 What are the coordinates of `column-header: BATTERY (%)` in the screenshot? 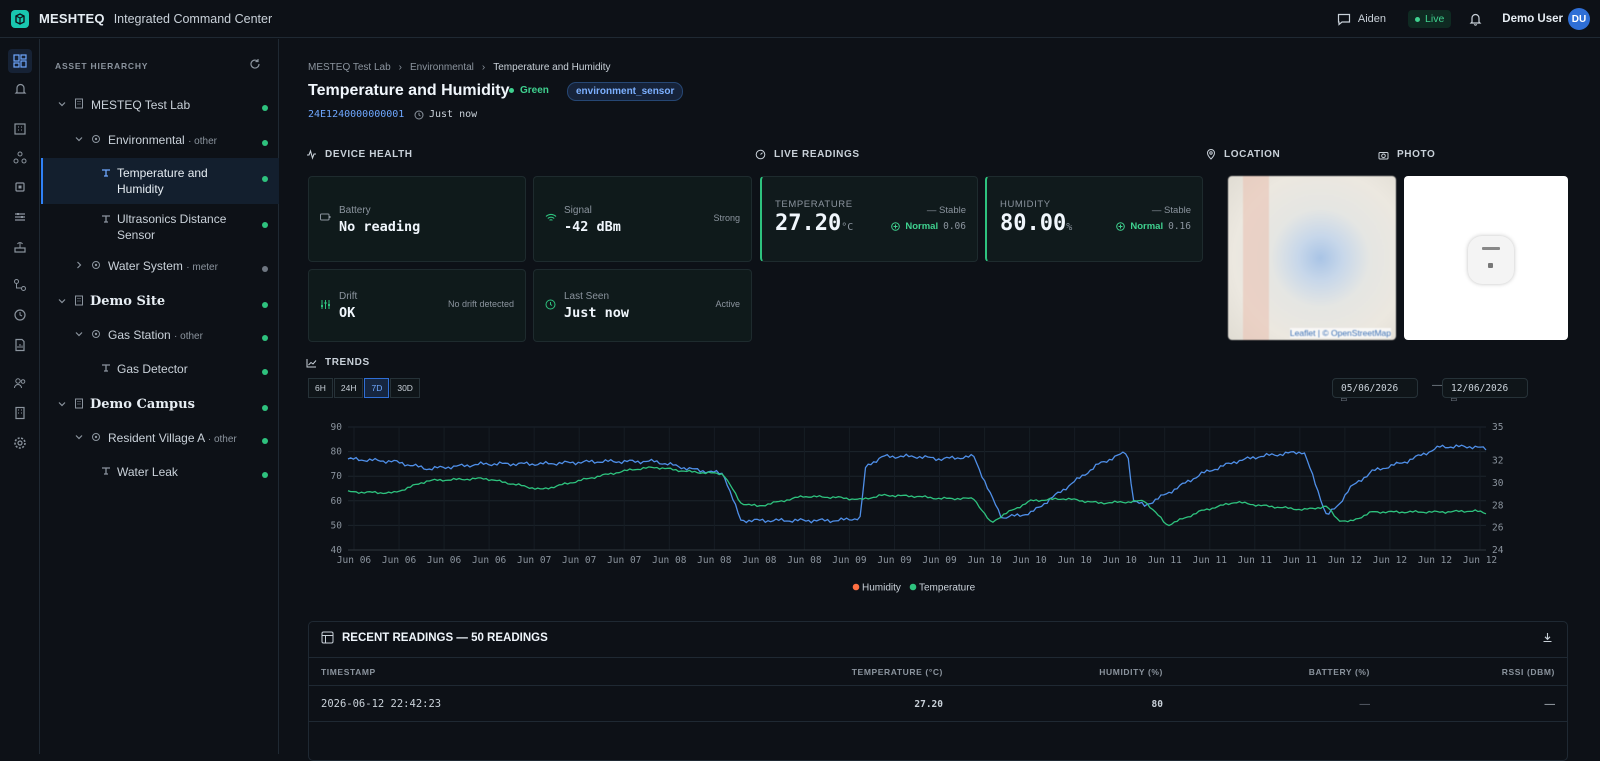 It's located at (1339, 672).